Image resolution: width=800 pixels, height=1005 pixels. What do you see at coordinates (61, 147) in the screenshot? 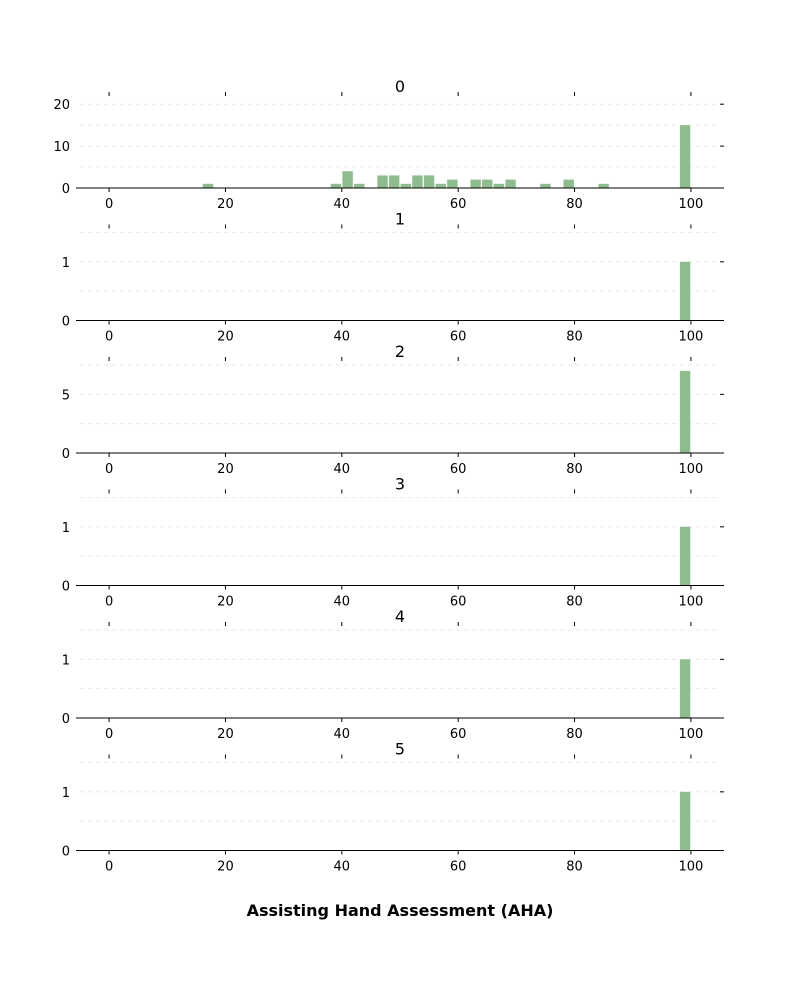
I see `y-tick-label: 10` at bounding box center [61, 147].